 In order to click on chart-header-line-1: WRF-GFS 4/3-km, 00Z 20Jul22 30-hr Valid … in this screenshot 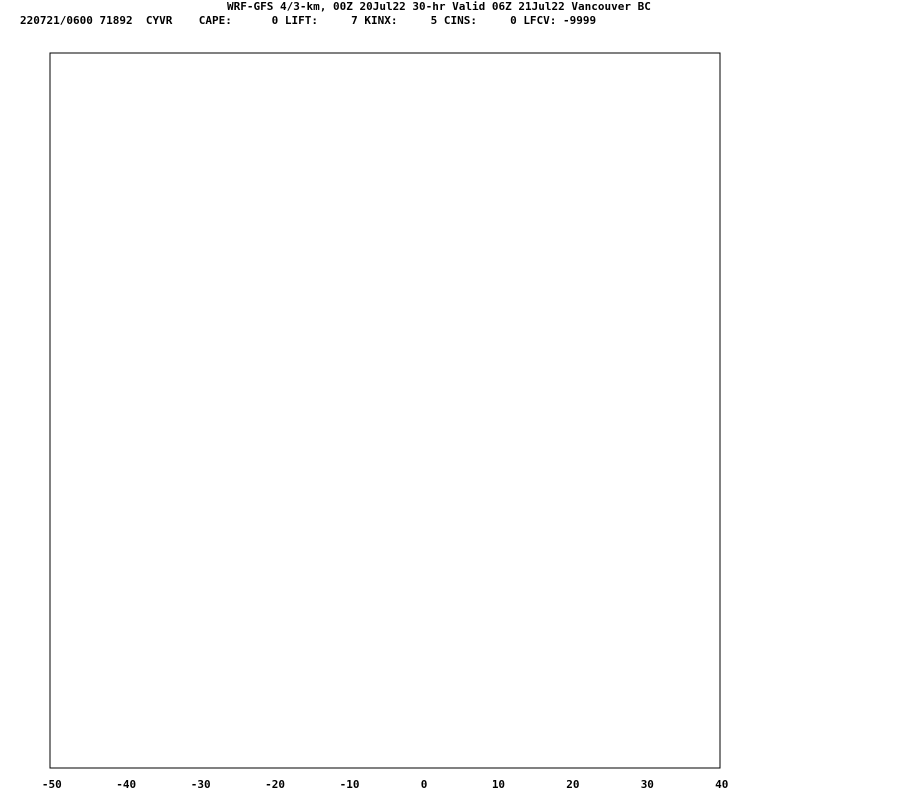, I will do `click(439, 6)`.